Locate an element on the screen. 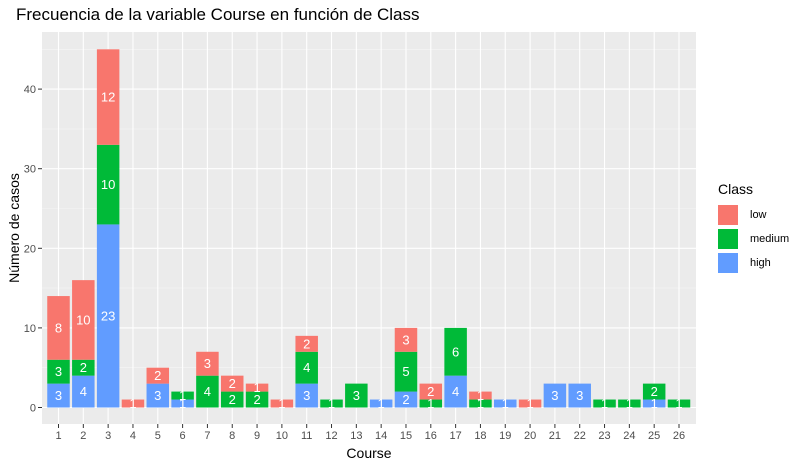 The image size is (805, 467). data-label: 23 is located at coordinates (108, 315).